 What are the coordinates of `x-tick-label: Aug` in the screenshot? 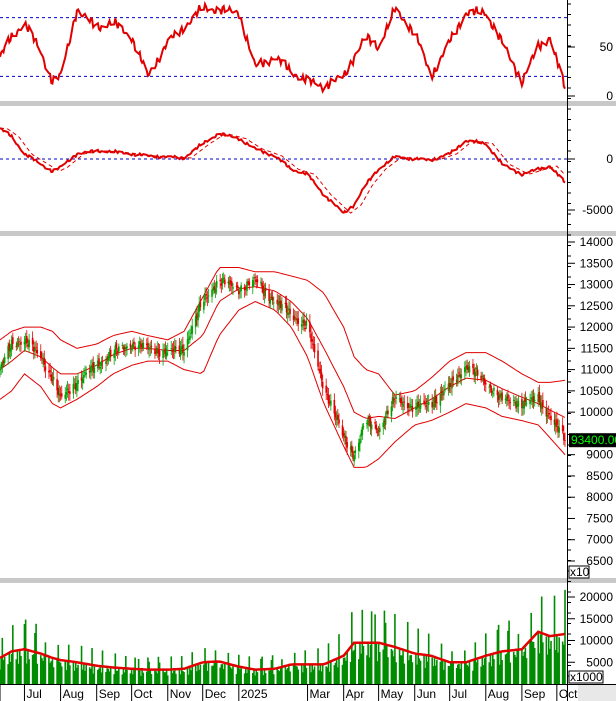 It's located at (498, 694).